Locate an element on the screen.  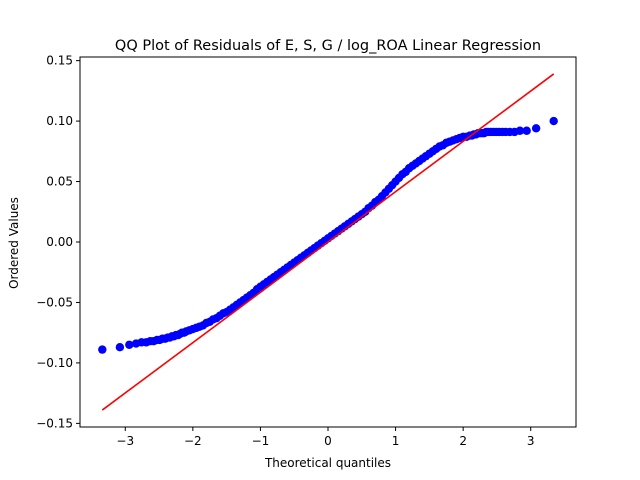
y-tick-label: 0.00 is located at coordinates (59, 242).